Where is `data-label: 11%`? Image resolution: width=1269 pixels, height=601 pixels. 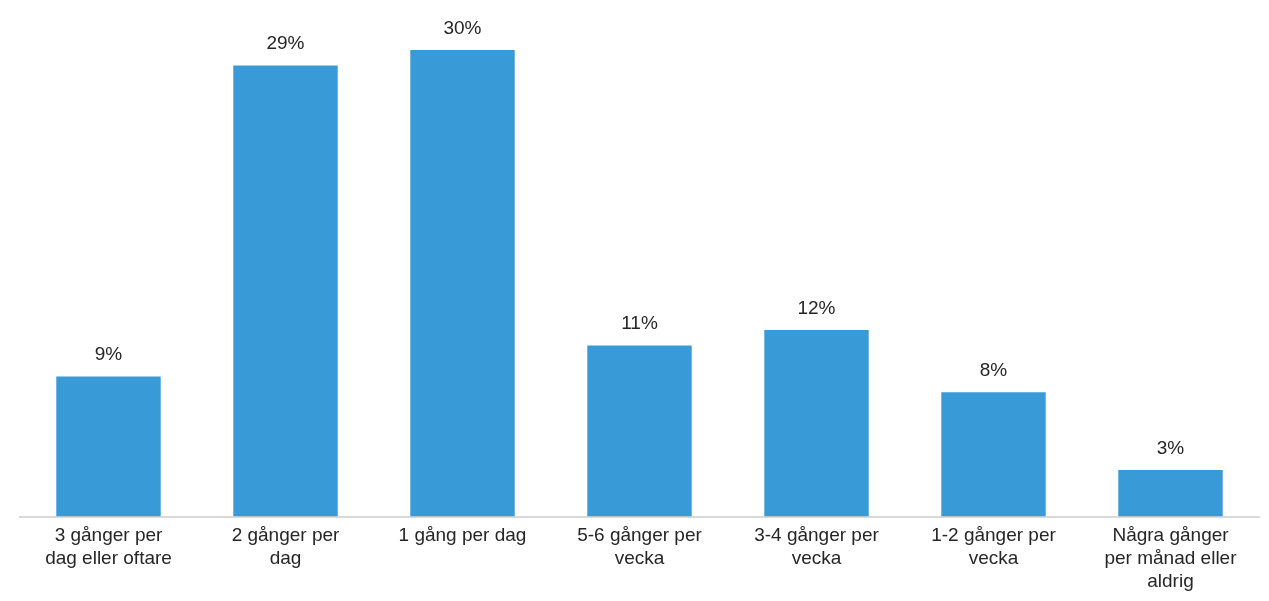
data-label: 11% is located at coordinates (639, 323).